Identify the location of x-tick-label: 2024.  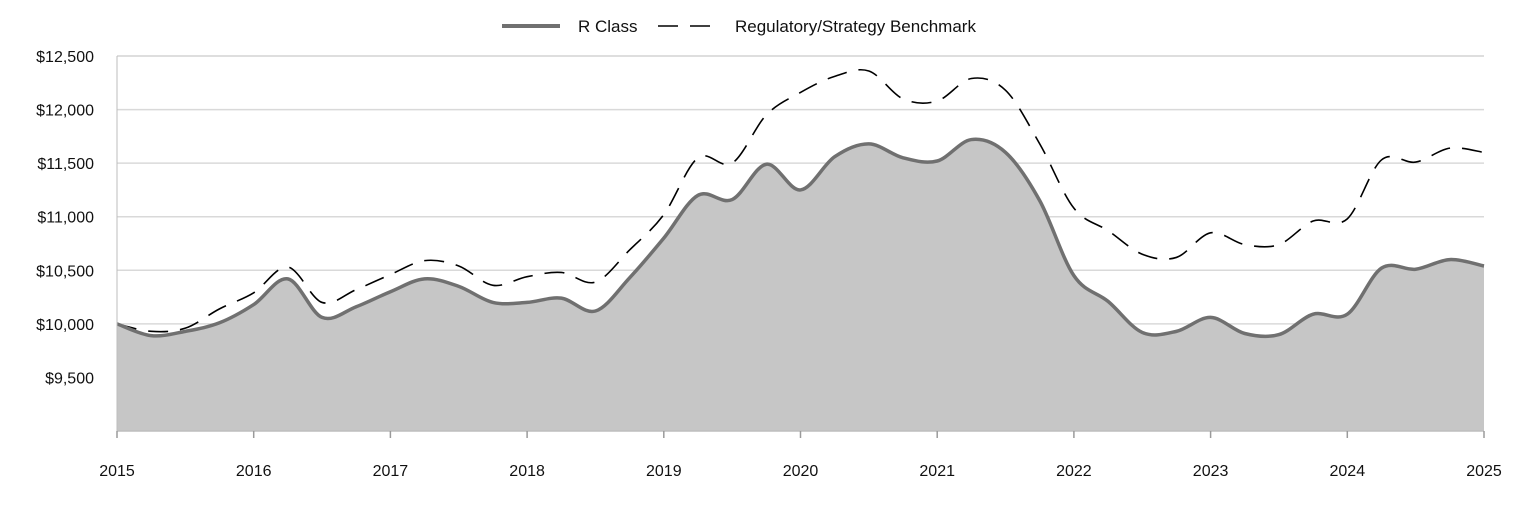
(1348, 471).